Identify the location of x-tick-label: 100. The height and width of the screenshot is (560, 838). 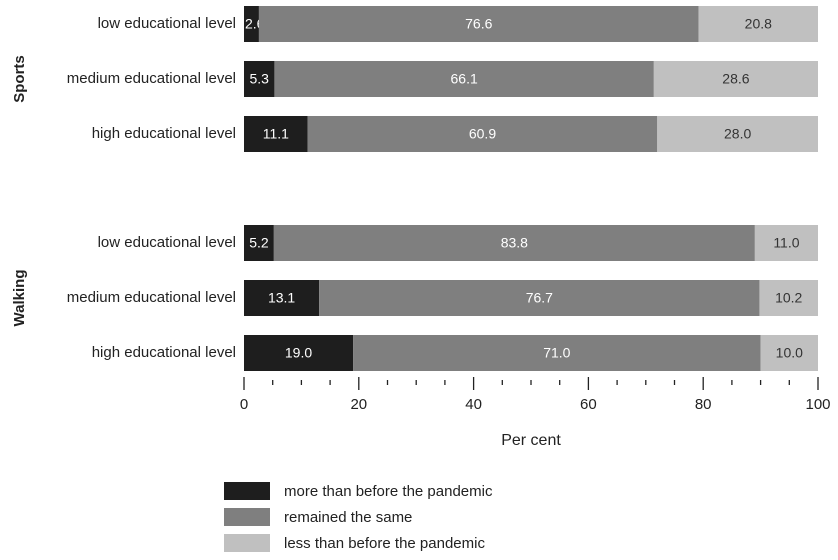
(817, 404).